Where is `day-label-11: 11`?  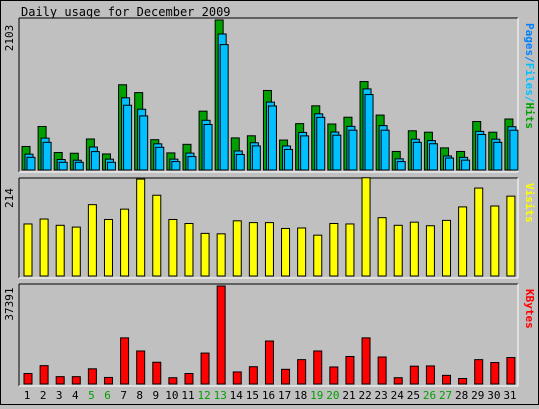 day-label-11: 11 is located at coordinates (187, 395).